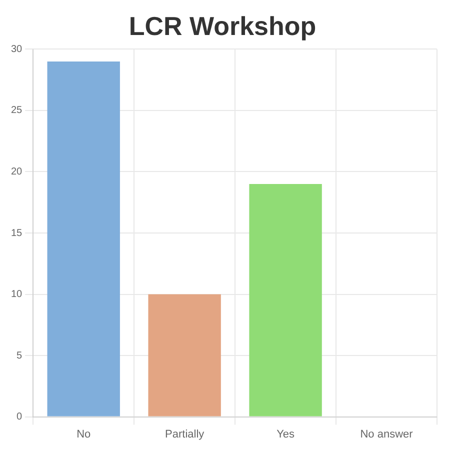  Describe the element at coordinates (19, 356) in the screenshot. I see `y-tick-label: 5` at that location.